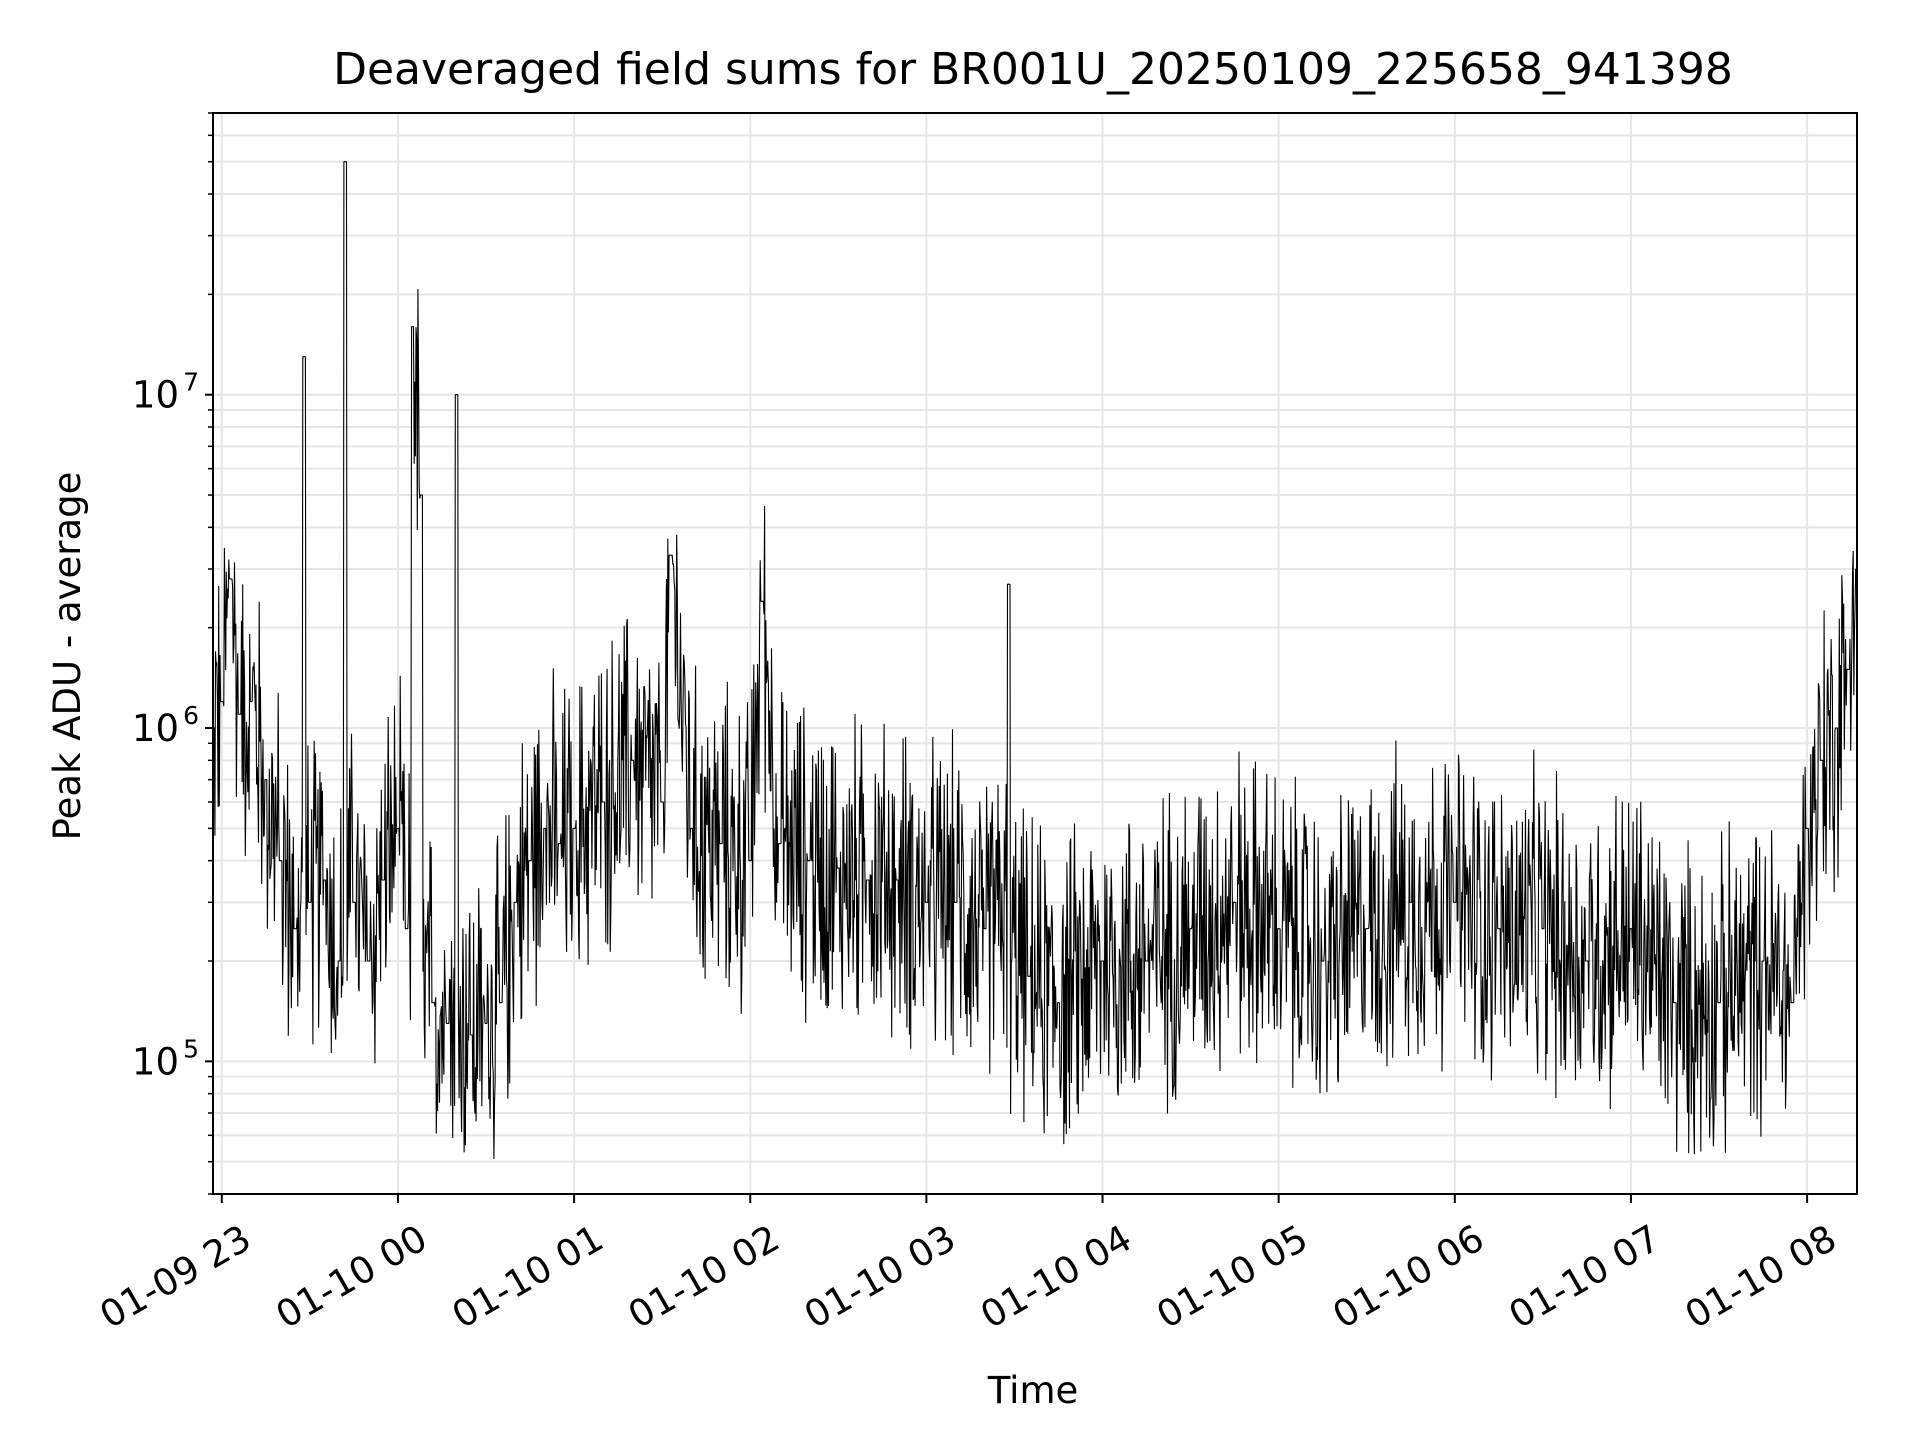  I want to click on y-axis-label: Peak ADU - average, so click(67, 656).